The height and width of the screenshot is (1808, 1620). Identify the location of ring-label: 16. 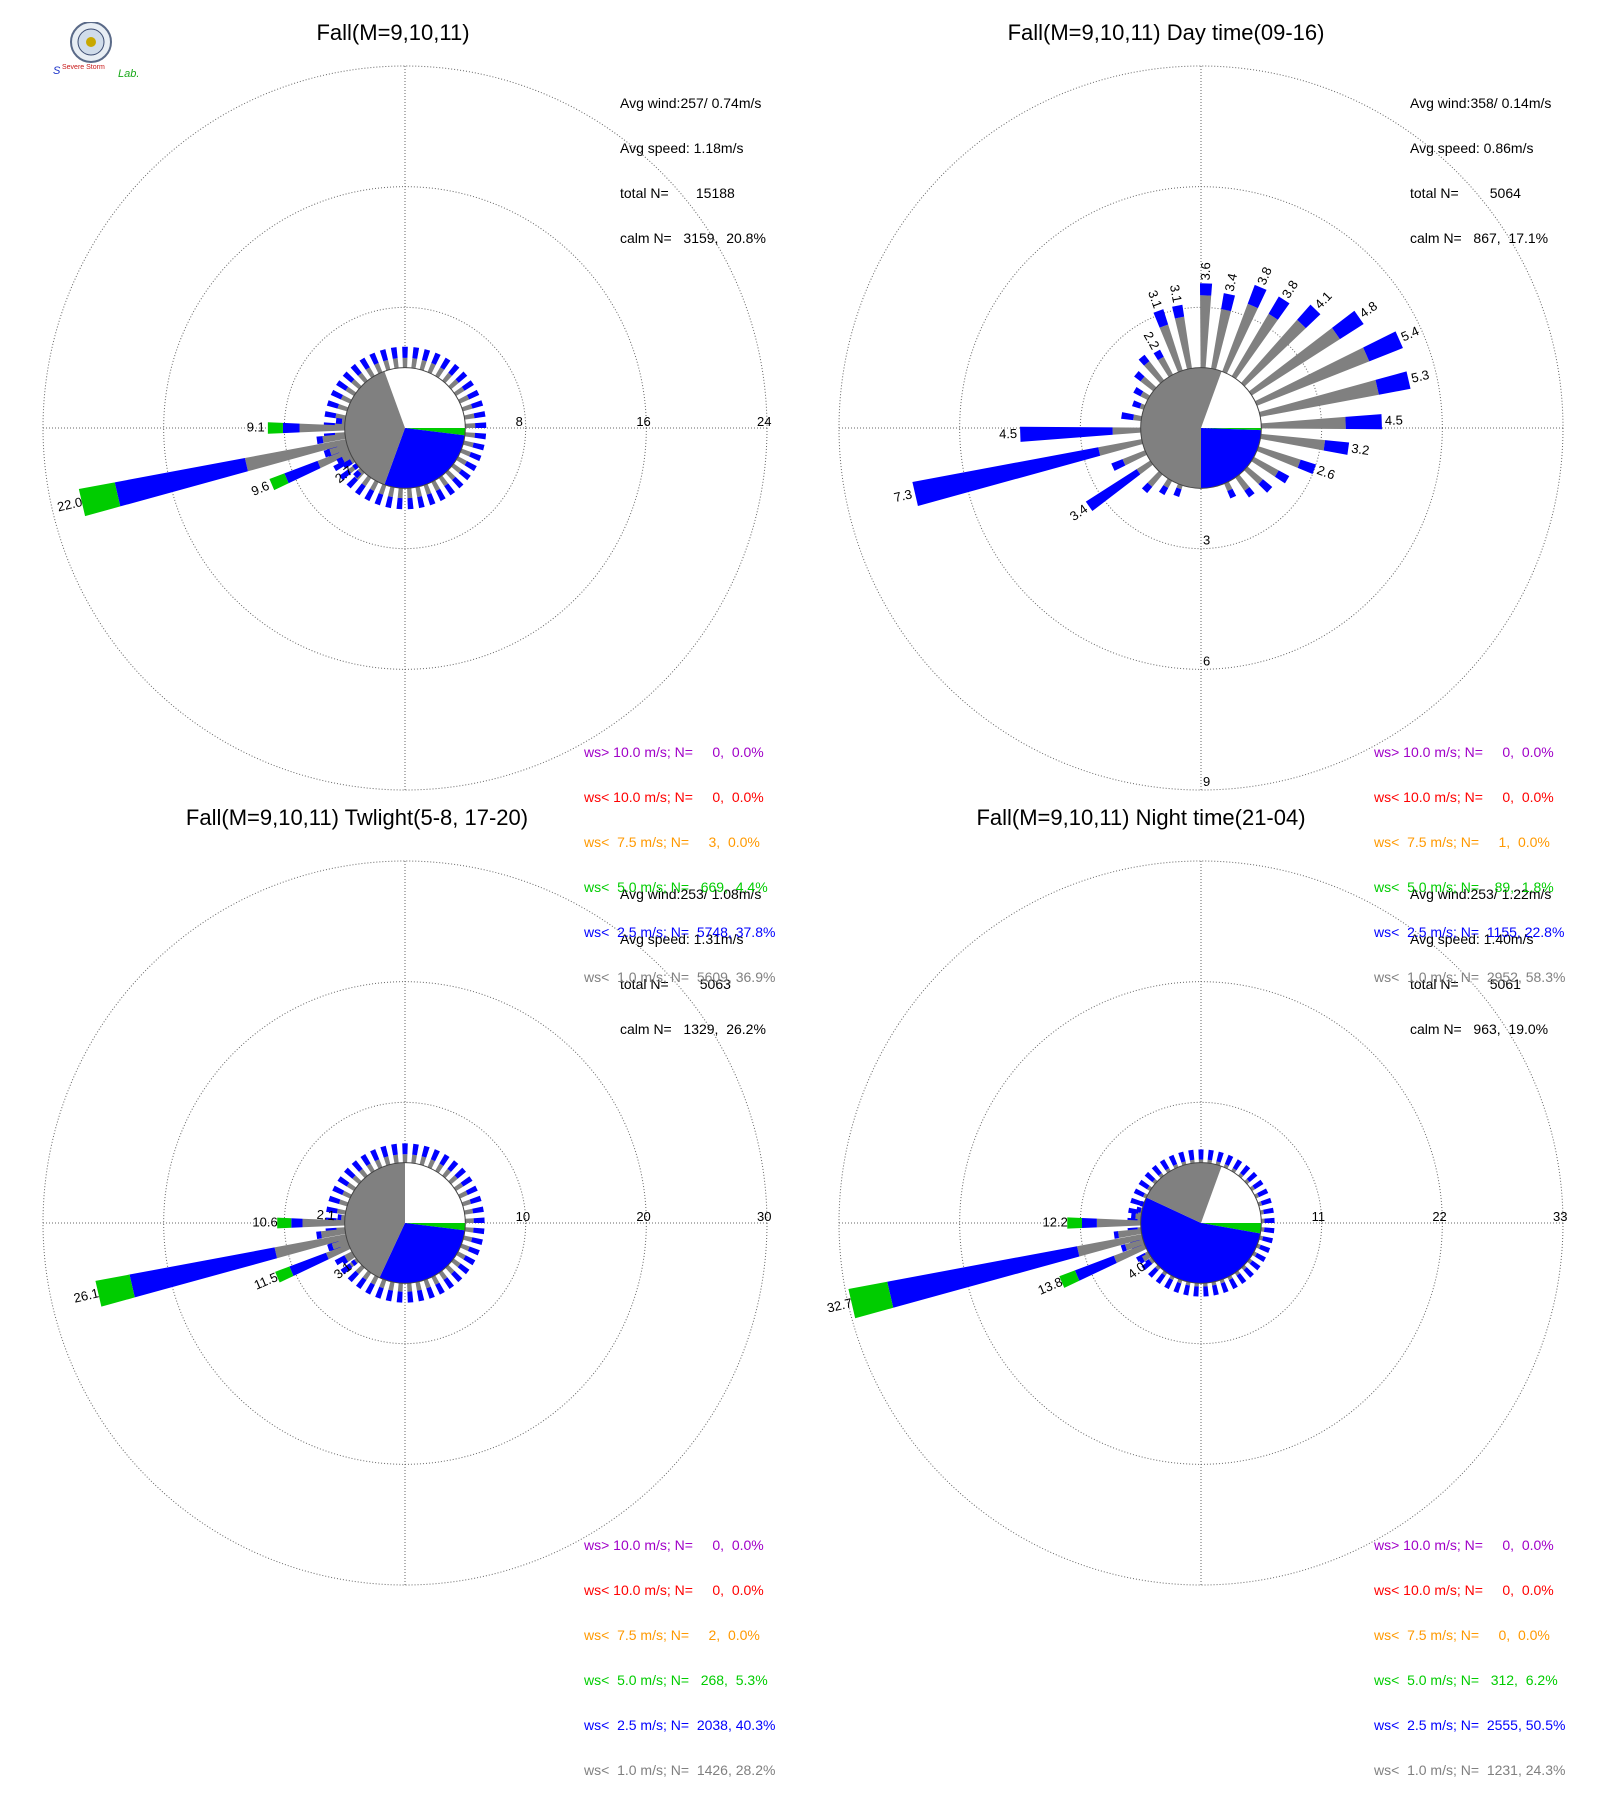
(643, 421).